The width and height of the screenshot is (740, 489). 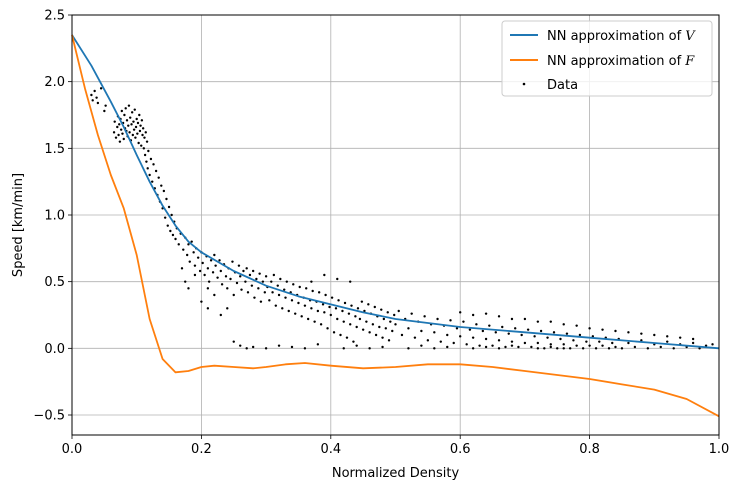 What do you see at coordinates (330, 449) in the screenshot?
I see `x-tick-label: 0.4` at bounding box center [330, 449].